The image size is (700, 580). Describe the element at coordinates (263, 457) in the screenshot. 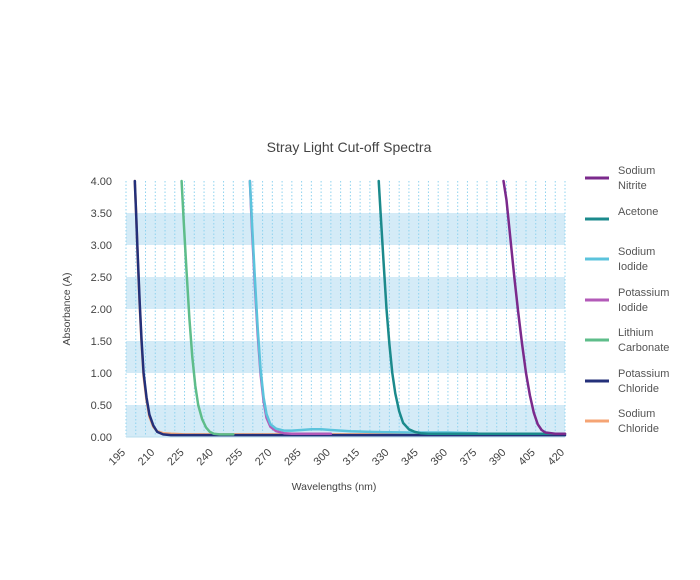

I see `x-tick-label-270: 270` at that location.